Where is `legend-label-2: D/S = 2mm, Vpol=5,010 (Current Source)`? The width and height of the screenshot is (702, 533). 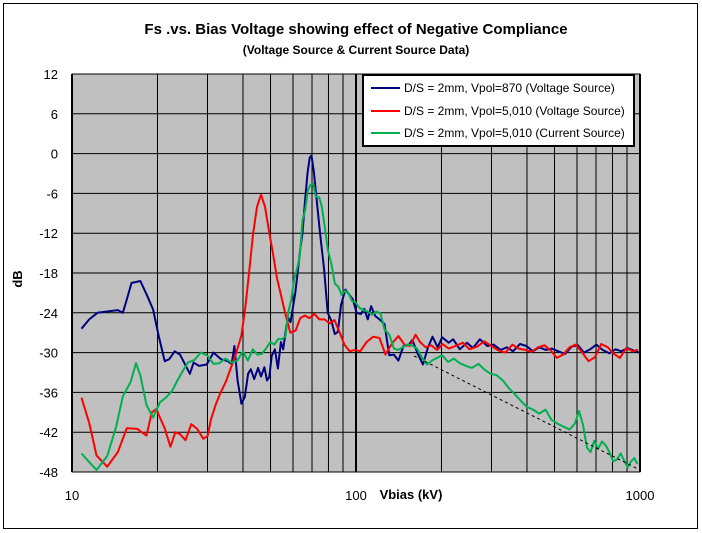
legend-label-2: D/S = 2mm, Vpol=5,010 (Current Source) is located at coordinates (514, 133).